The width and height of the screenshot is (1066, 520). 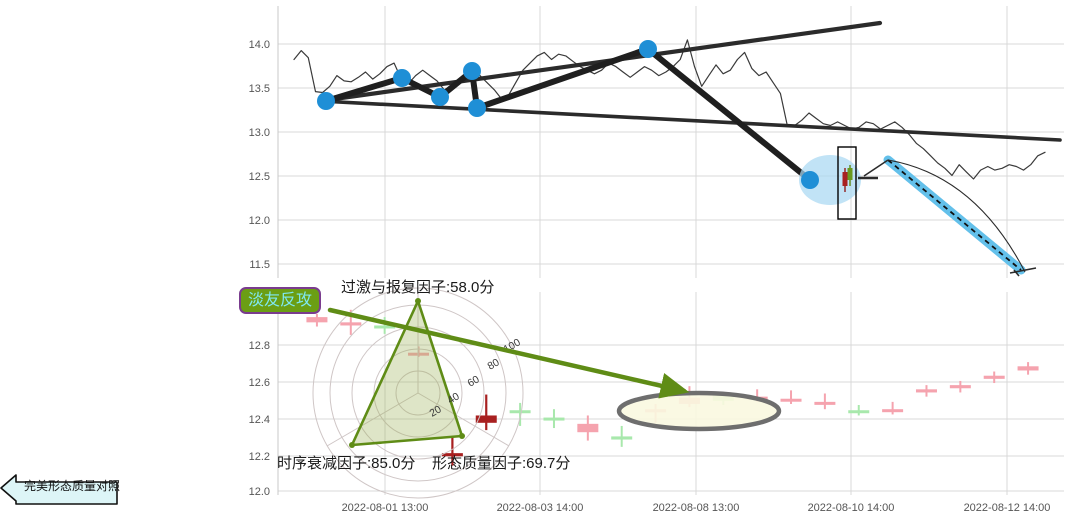 I want to click on projection-end-tick, so click(x=1016, y=273).